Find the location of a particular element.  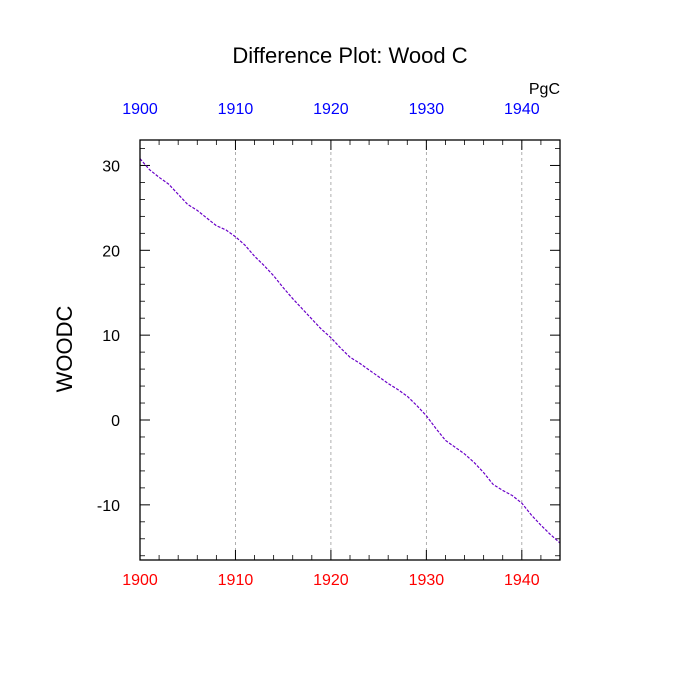

y-tick-label: -10 is located at coordinates (108, 506).